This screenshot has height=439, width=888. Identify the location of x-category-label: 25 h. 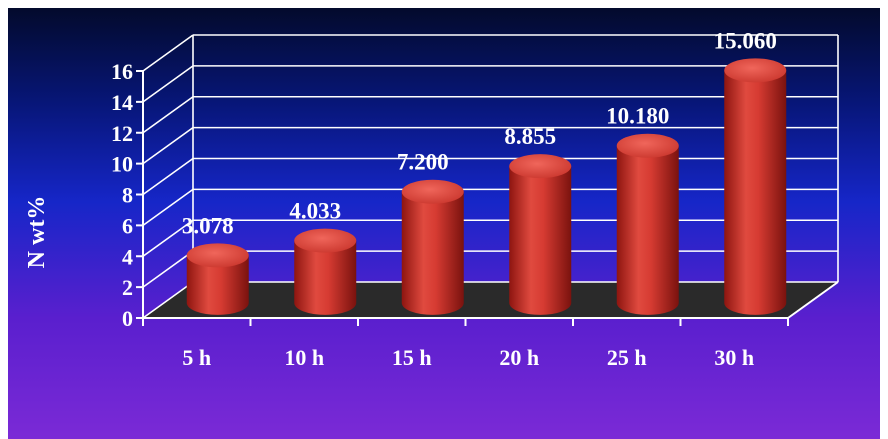
(627, 357).